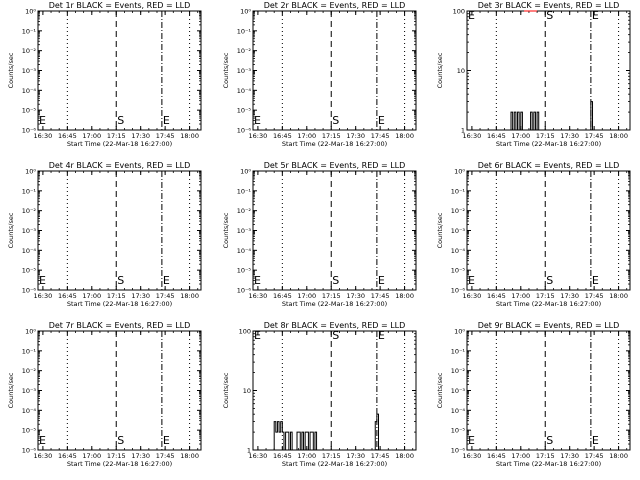 The height and width of the screenshot is (480, 640). Describe the element at coordinates (245, 332) in the screenshot. I see `y-tick-label: 100` at that location.